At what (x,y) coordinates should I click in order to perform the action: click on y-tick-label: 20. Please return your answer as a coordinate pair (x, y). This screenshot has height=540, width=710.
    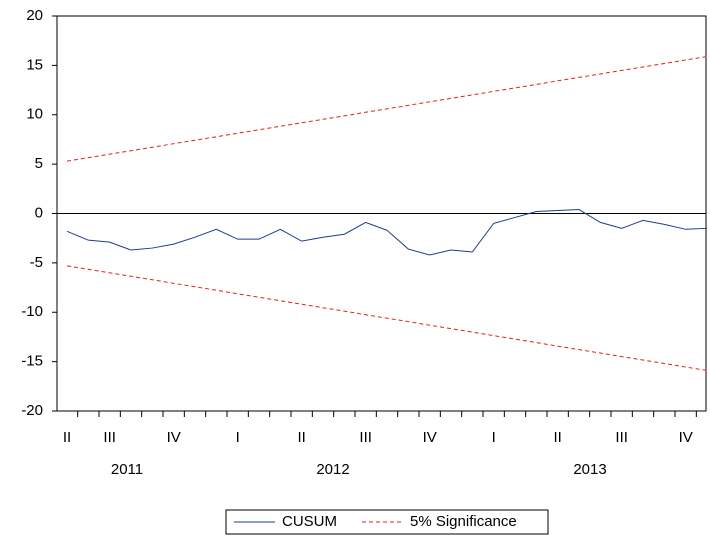
    Looking at the image, I should click on (34, 15).